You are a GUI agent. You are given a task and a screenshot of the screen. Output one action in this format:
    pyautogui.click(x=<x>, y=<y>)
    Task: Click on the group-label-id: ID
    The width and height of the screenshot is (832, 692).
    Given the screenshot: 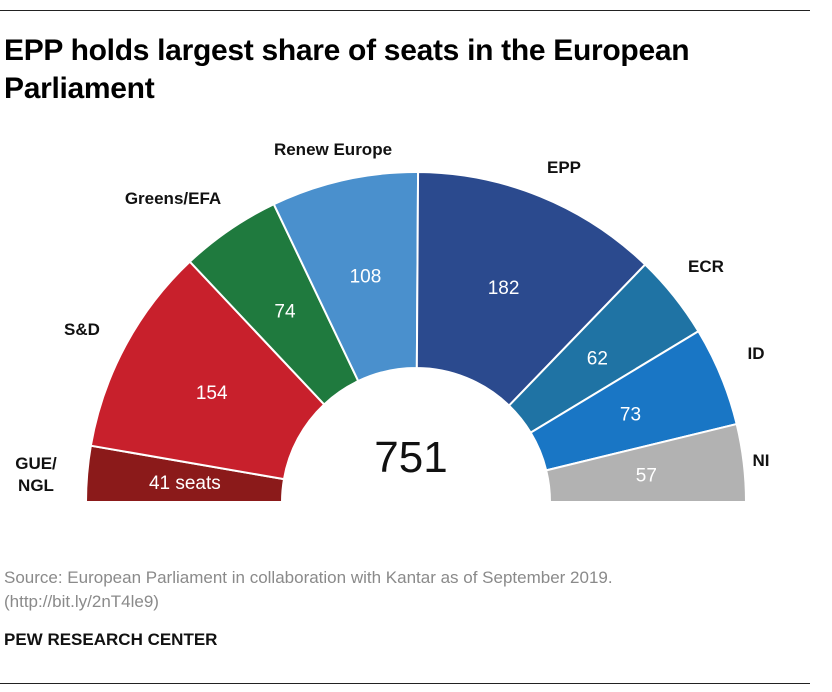 What is the action you would take?
    pyautogui.click(x=756, y=353)
    